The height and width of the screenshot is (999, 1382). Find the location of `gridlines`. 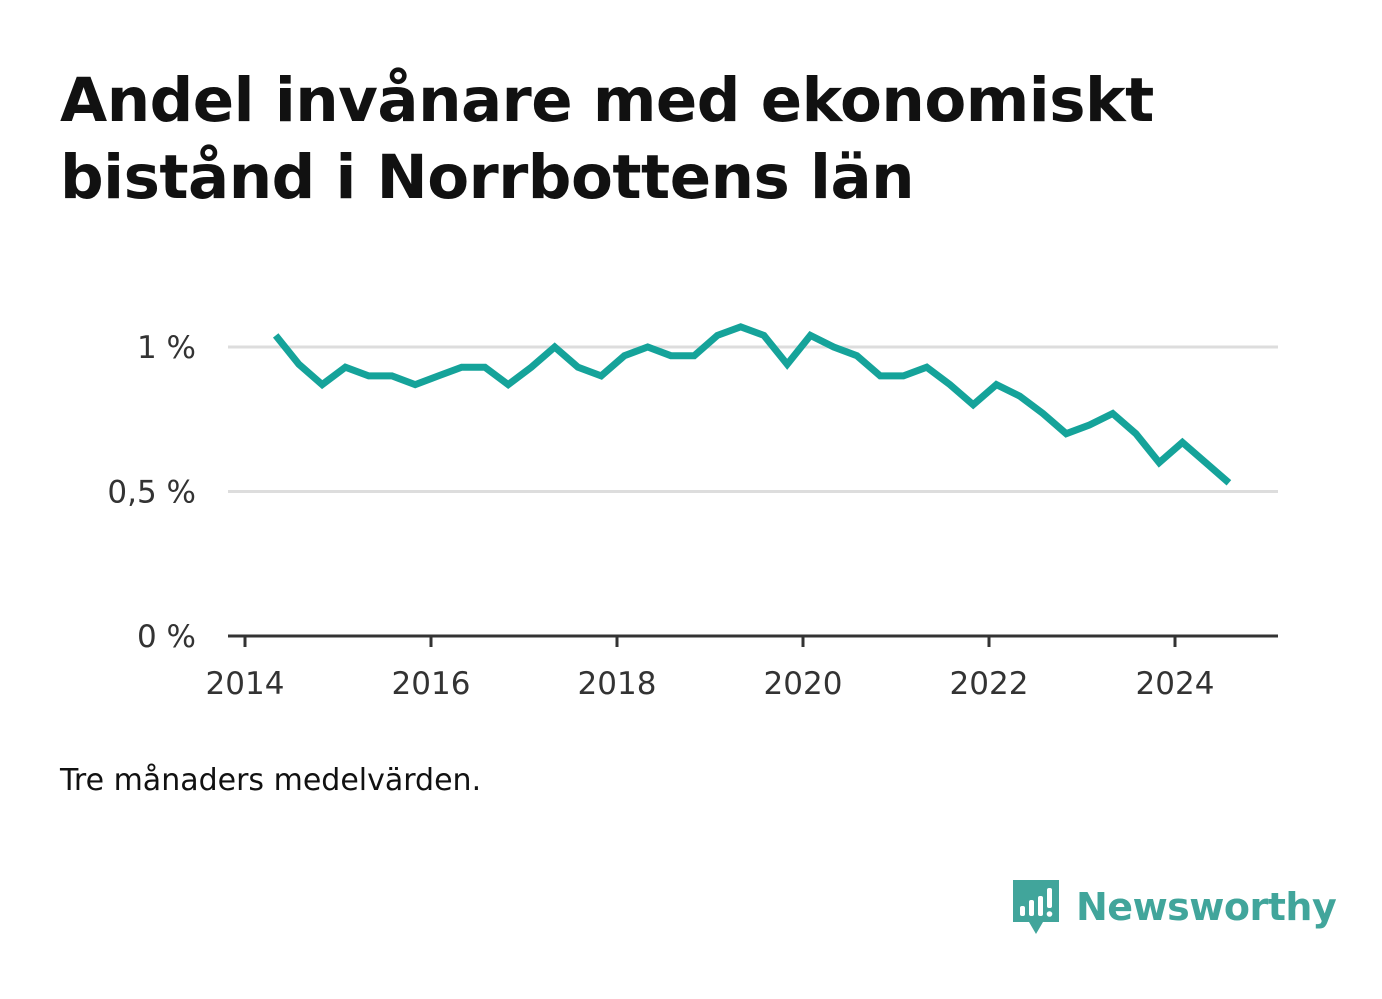

gridlines is located at coordinates (753, 419).